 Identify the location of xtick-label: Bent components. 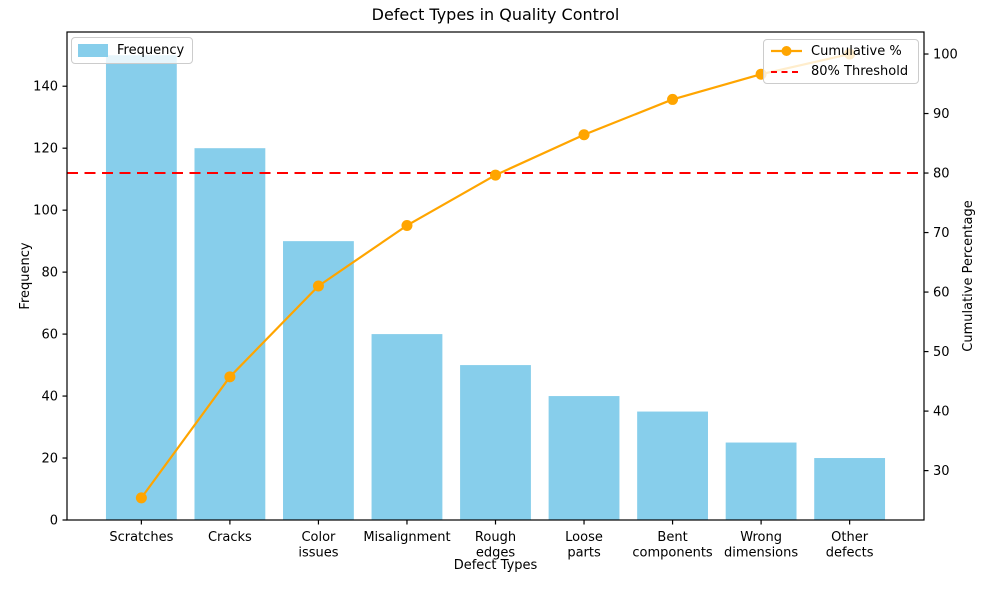
(672, 545).